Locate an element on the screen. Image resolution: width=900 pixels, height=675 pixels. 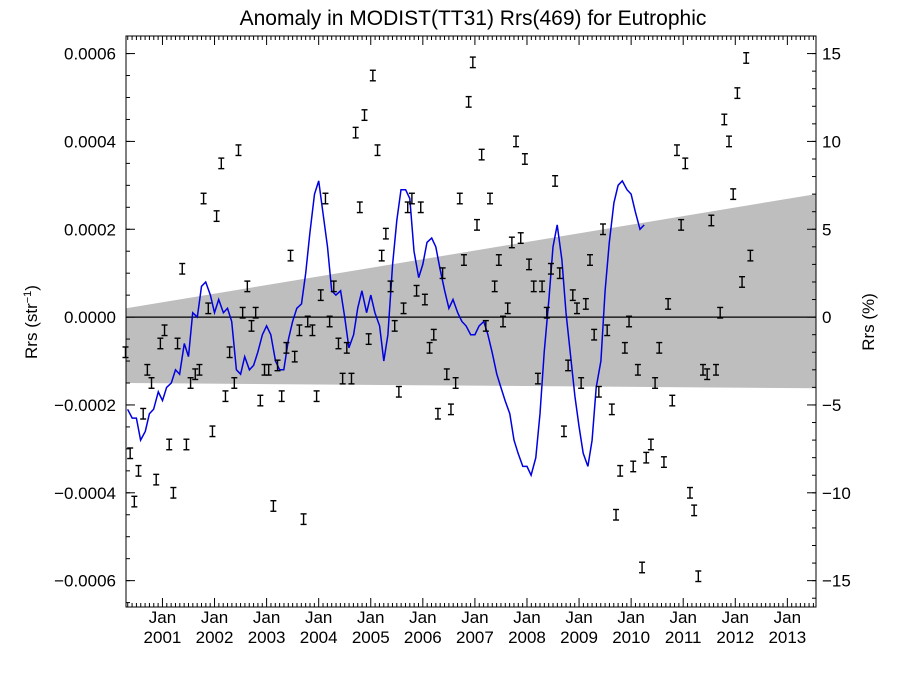
y-left-tick-label: −0.0002 is located at coordinates (85, 405).